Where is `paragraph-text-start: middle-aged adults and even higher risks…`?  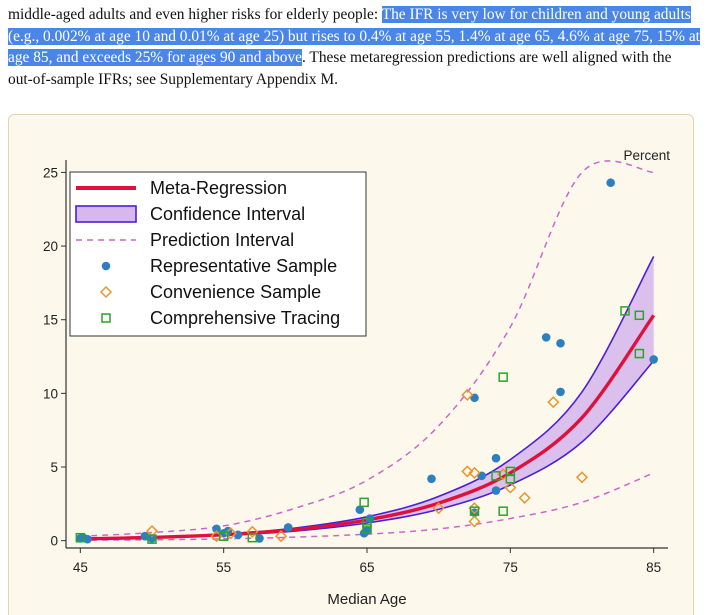
paragraph-text-start: middle-aged adults and even higher risks… is located at coordinates (195, 14).